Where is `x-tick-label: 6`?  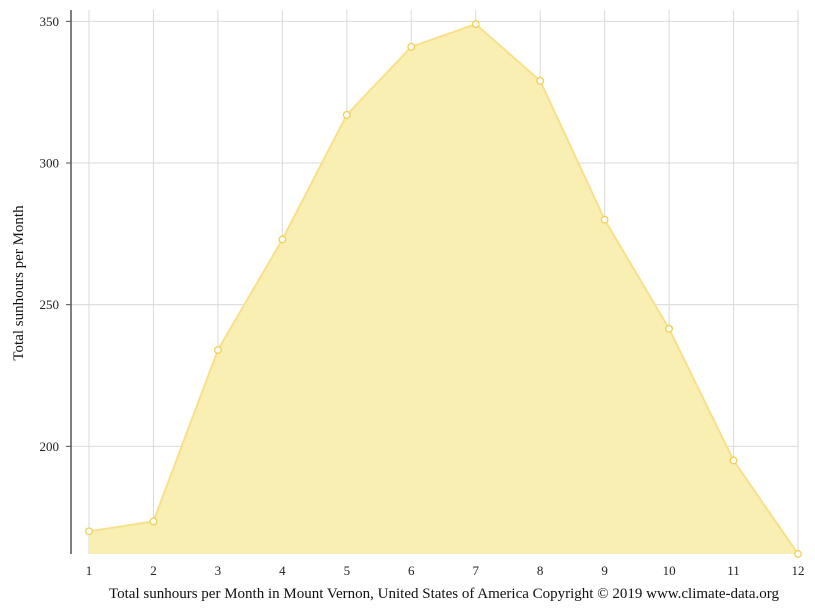 x-tick-label: 6 is located at coordinates (411, 570).